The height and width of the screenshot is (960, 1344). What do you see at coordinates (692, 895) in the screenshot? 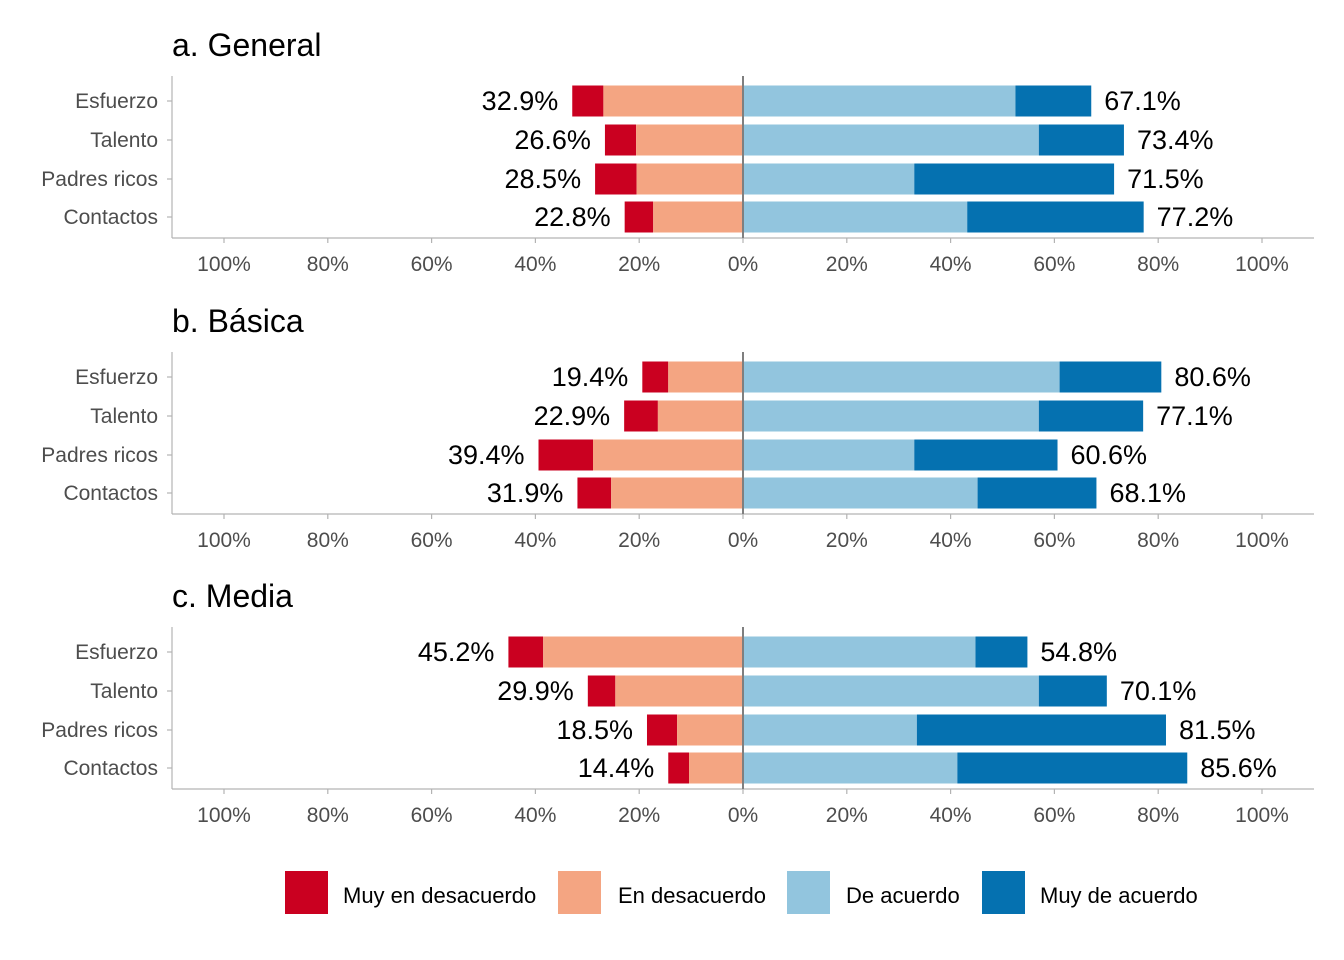
I see `legend-label: En desacuerdo` at bounding box center [692, 895].